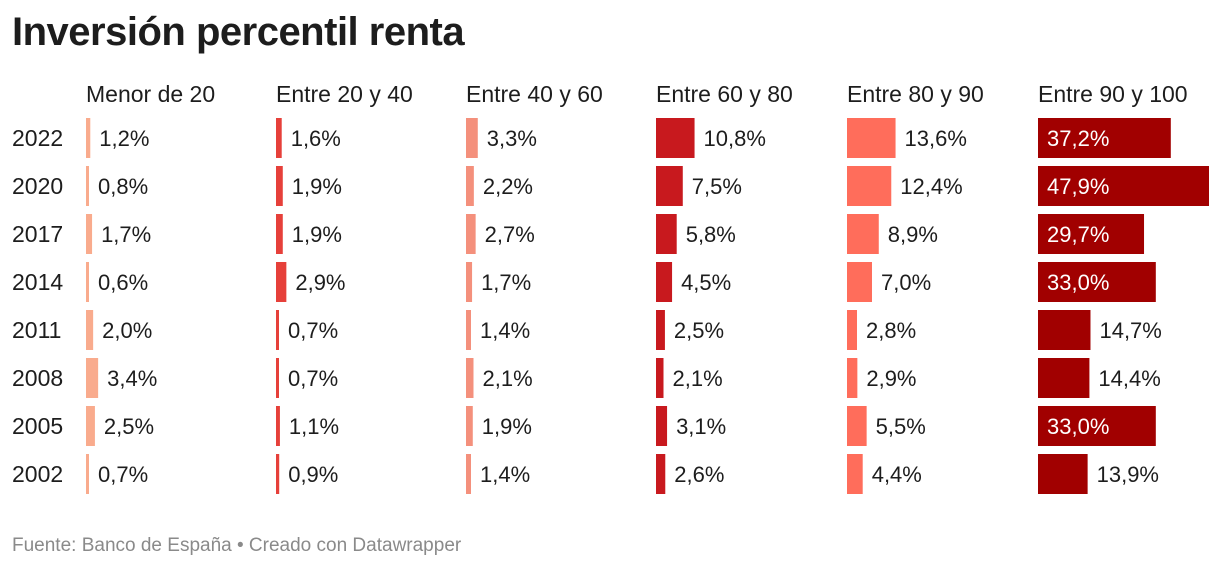 This screenshot has height=570, width=1220. What do you see at coordinates (1063, 474) in the screenshot?
I see `bar-entre-90-y-100-2002` at bounding box center [1063, 474].